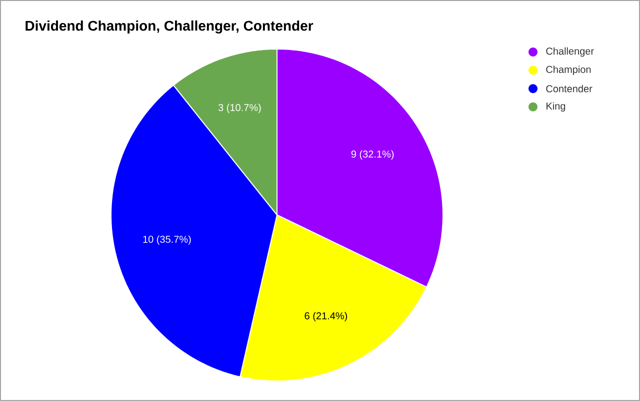  What do you see at coordinates (167, 240) in the screenshot?
I see `data-label: 10 (35.7%)` at bounding box center [167, 240].